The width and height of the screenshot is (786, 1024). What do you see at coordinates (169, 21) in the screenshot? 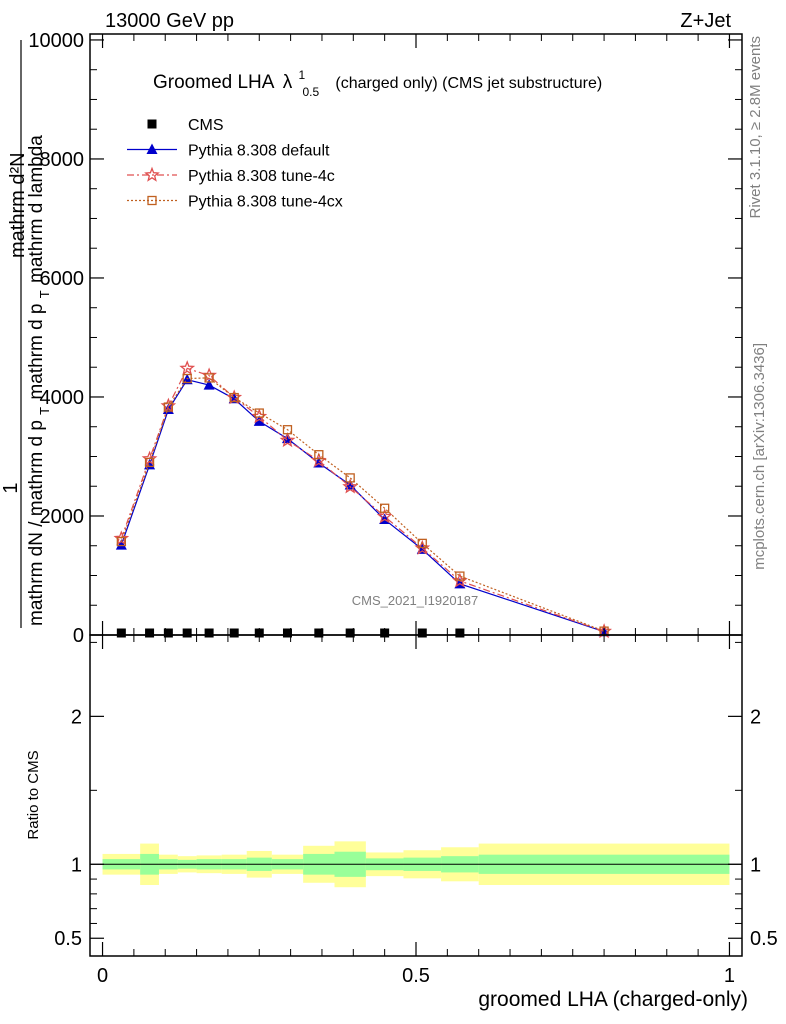
I see `header-left: 13000 GeV pp` at bounding box center [169, 21].